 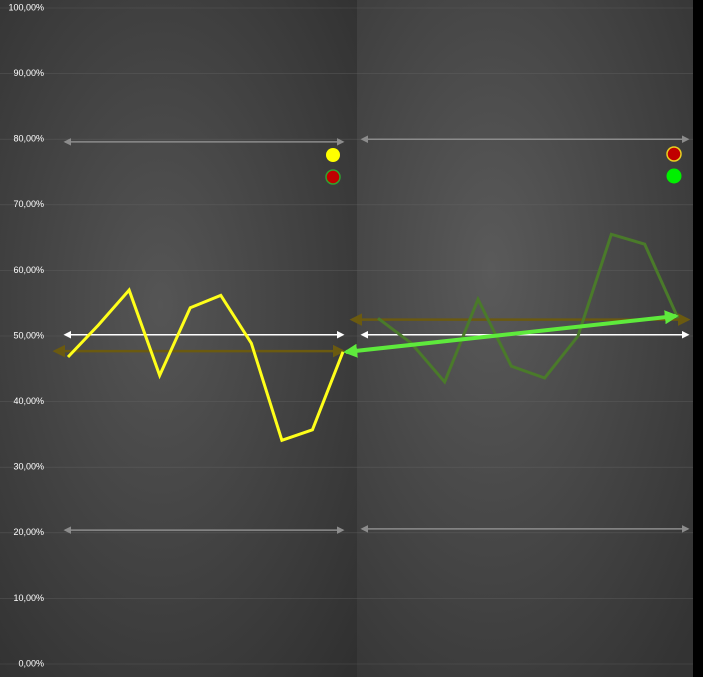 What do you see at coordinates (26, 7) in the screenshot?
I see `y-tick-label: 100,00%` at bounding box center [26, 7].